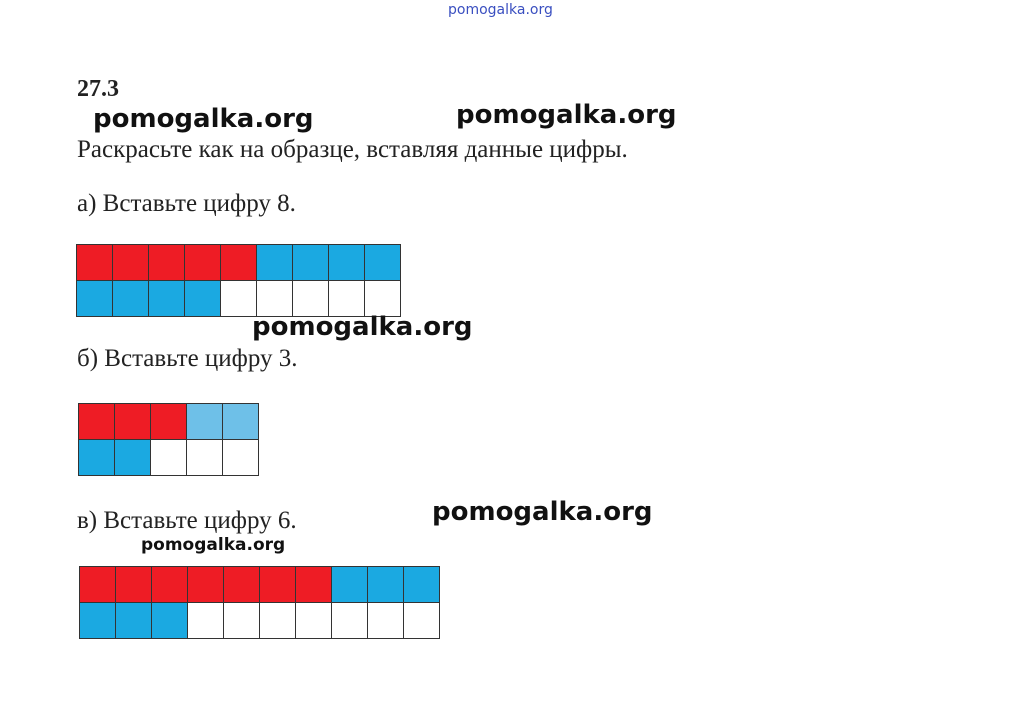  I want to click on task-label: б) Вставьте цифру 3., so click(187, 358).